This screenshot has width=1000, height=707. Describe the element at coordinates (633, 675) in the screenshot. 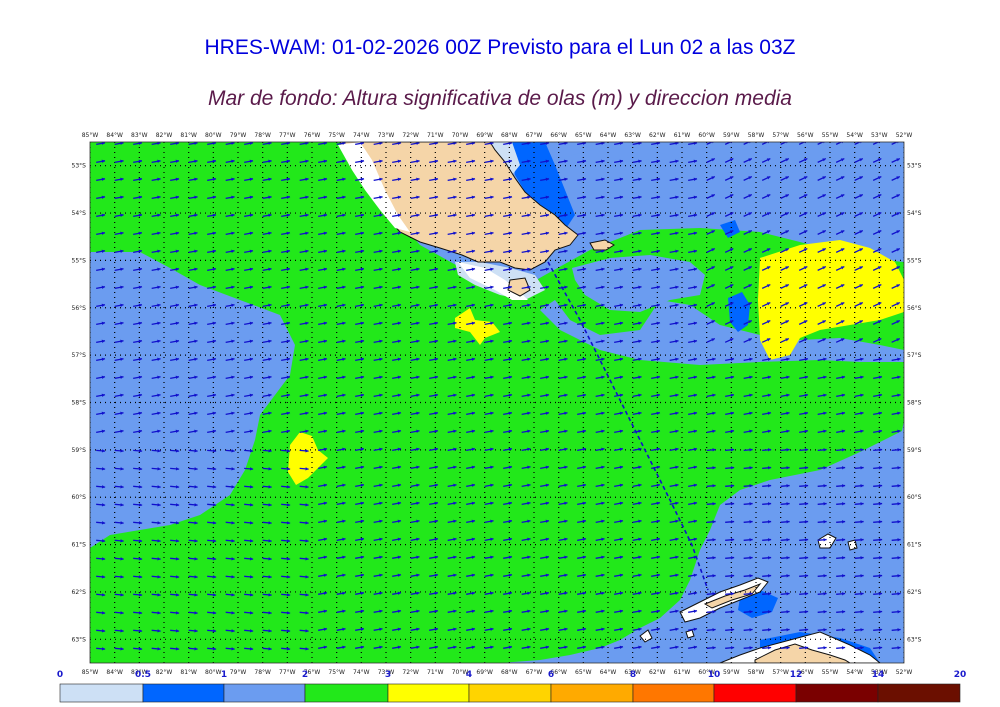

I see `colorbar-label: 8` at that location.